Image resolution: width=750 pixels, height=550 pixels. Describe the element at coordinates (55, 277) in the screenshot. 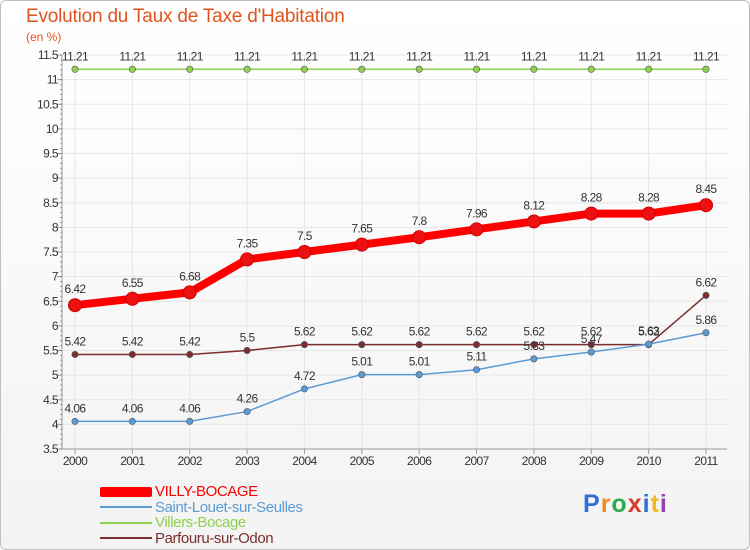

I see `y-tick-label: 7` at that location.